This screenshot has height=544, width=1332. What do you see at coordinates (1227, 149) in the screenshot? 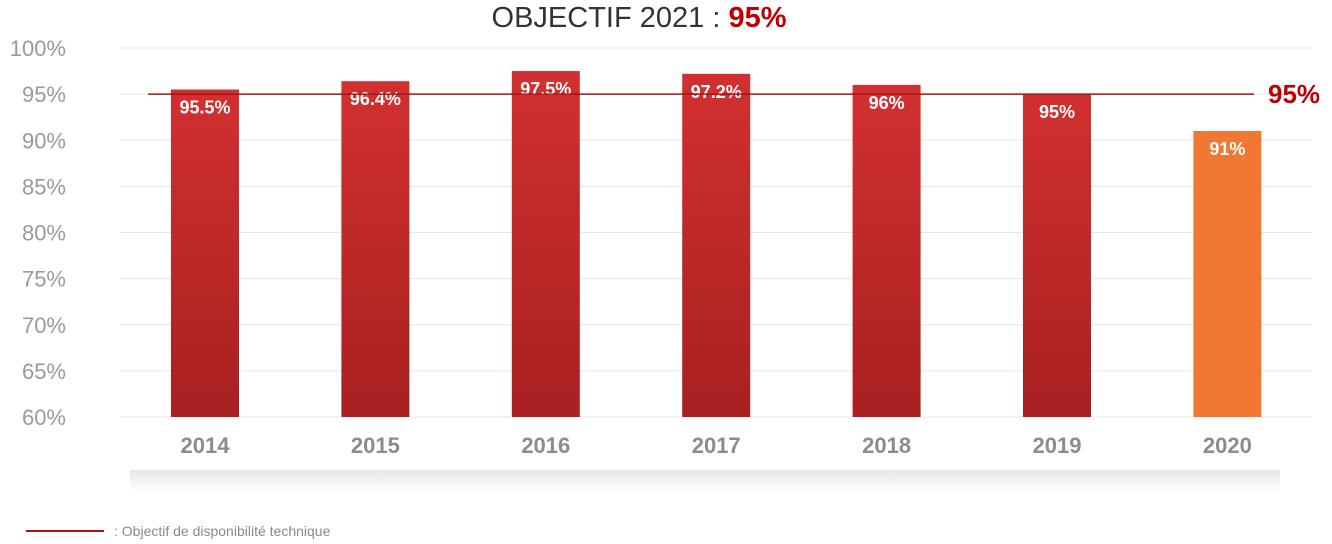
I see `bar-value-label: 91%` at bounding box center [1227, 149].